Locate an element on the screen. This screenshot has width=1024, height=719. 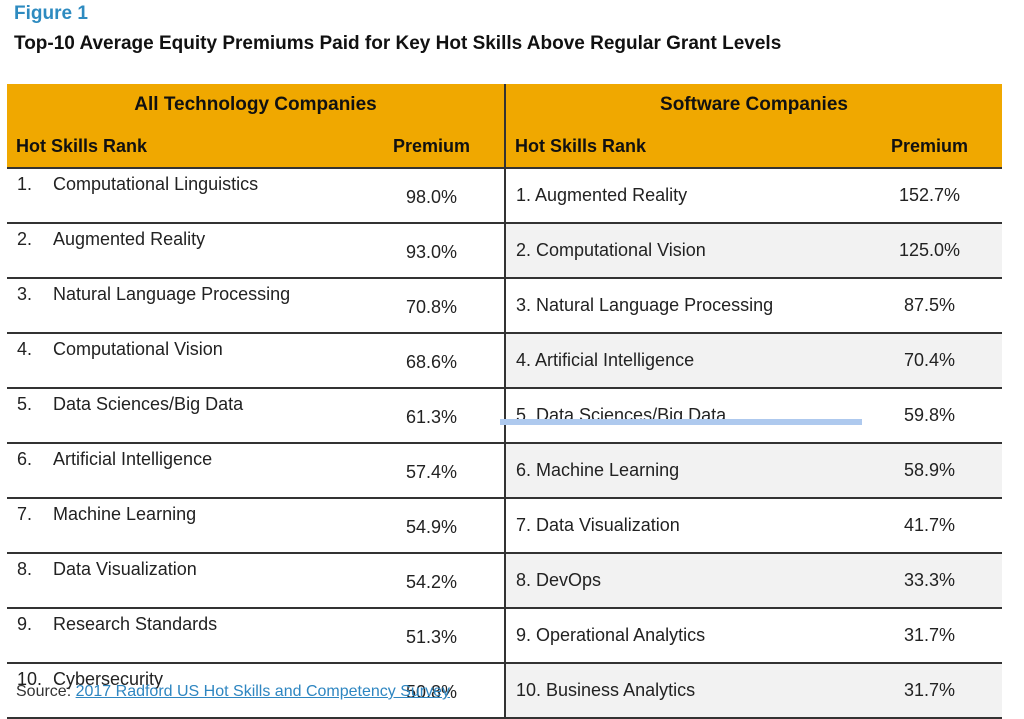
left-skill-name: Computational Linguistics is located at coordinates (156, 184).